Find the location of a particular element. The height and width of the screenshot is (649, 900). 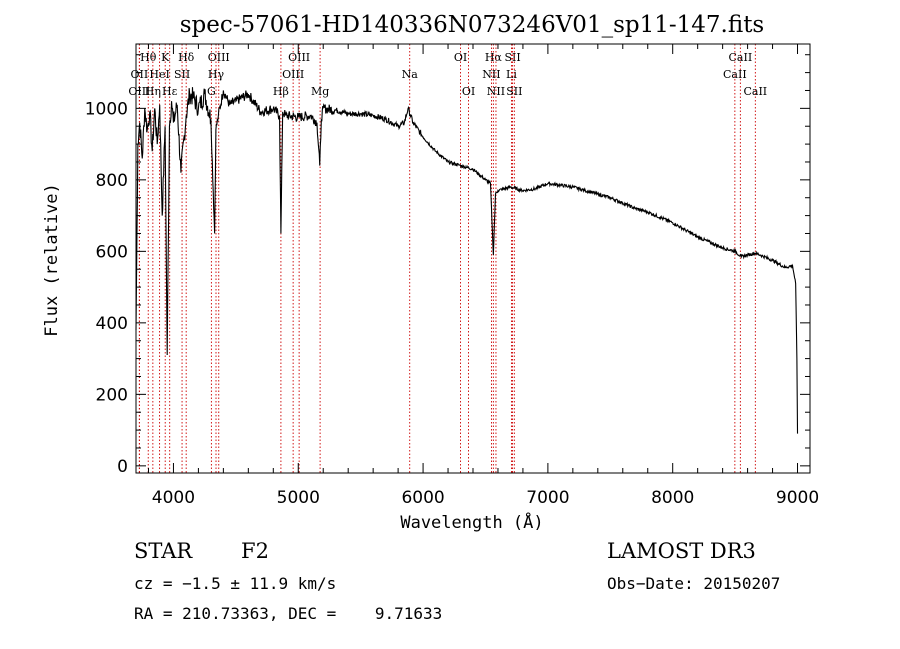

survey-name: LAMOST DR3 is located at coordinates (681, 551).